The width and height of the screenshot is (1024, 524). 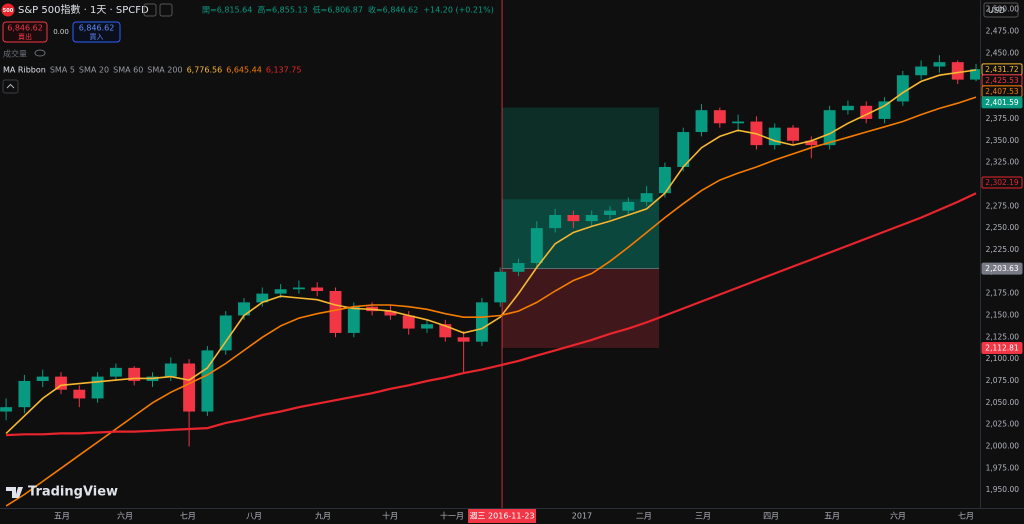 I want to click on price-label: 2,401.59, so click(x=1002, y=102).